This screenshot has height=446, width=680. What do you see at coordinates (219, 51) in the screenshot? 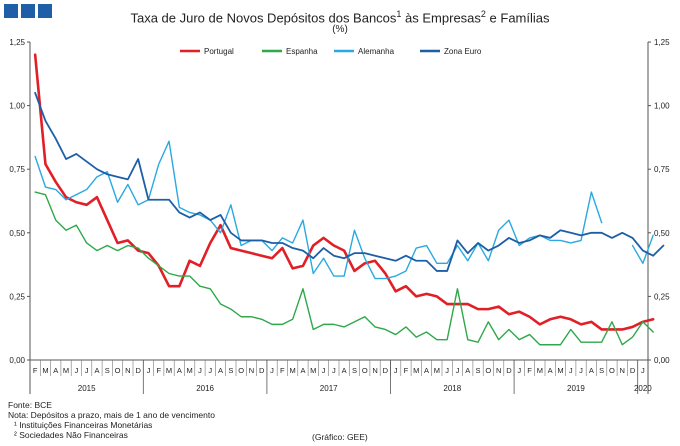
I see `legend-label: Portugal` at bounding box center [219, 51].